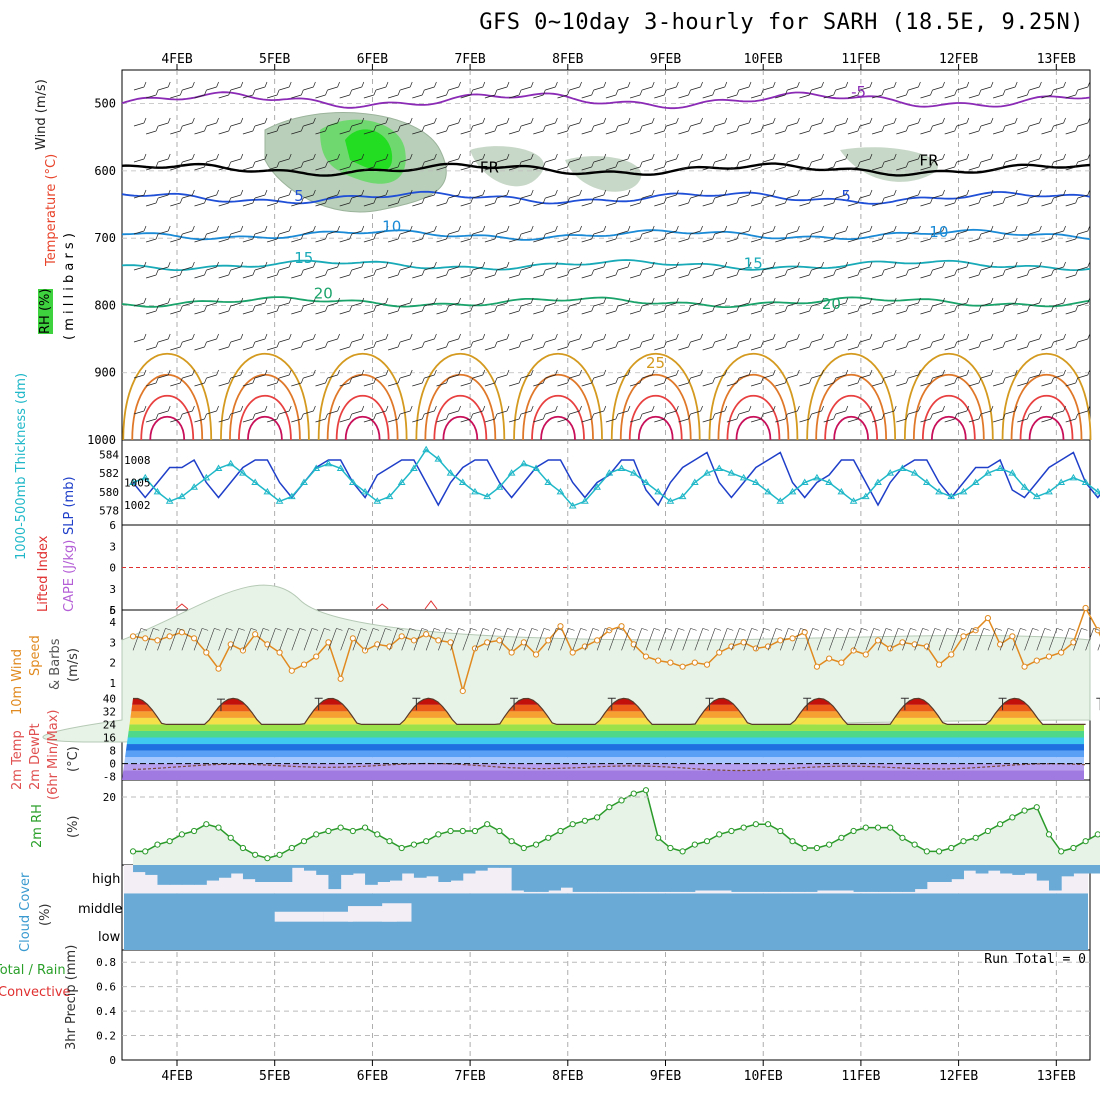 Image resolution: width=1100 pixels, height=1100 pixels. I want to click on date-label-top: 5FEB, so click(274, 59).